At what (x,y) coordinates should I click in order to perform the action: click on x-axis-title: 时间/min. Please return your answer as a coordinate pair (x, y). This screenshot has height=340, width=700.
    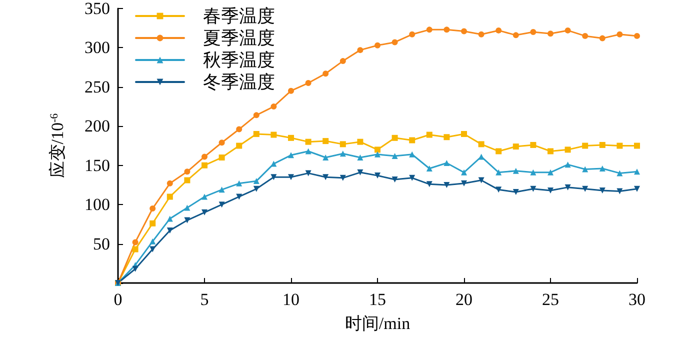
    Looking at the image, I should click on (377, 323).